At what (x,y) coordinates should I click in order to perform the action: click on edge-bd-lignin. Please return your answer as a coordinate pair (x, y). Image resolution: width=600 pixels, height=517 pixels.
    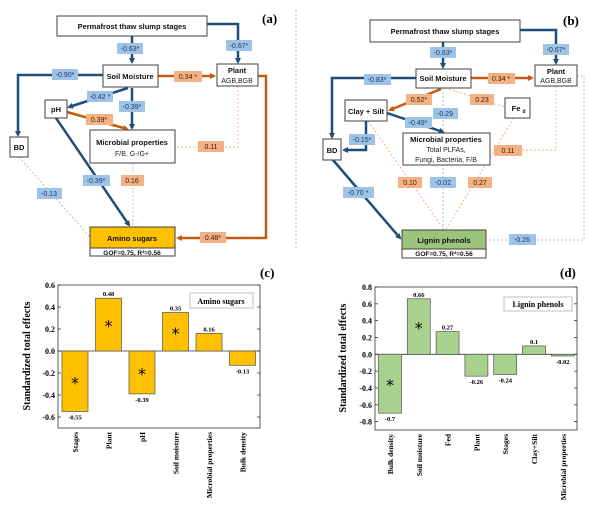
    Looking at the image, I should click on (367, 199).